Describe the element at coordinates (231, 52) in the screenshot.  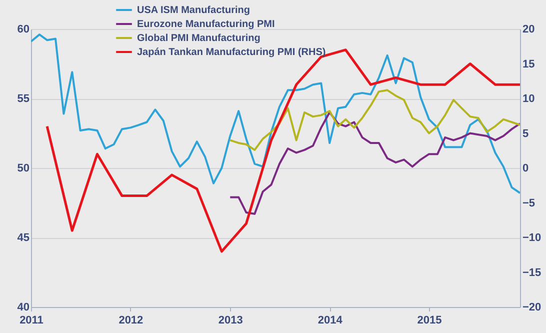
I see `legend-label: Japán Tankan Manufacturing PMI (RHS)` at that location.